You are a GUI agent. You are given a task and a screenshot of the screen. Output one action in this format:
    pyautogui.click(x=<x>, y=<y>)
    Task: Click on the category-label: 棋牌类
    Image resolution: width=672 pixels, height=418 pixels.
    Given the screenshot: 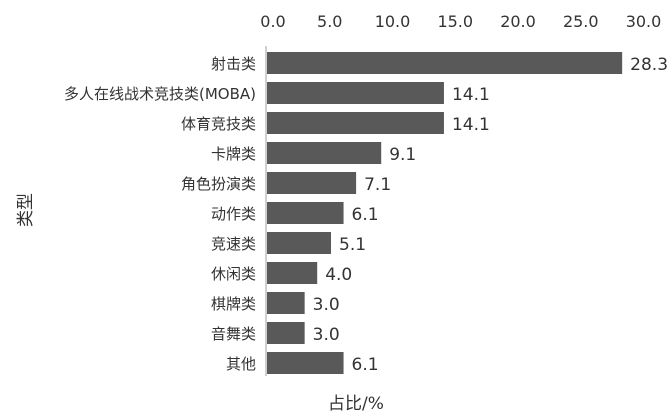 What is the action you would take?
    pyautogui.click(x=233, y=304)
    